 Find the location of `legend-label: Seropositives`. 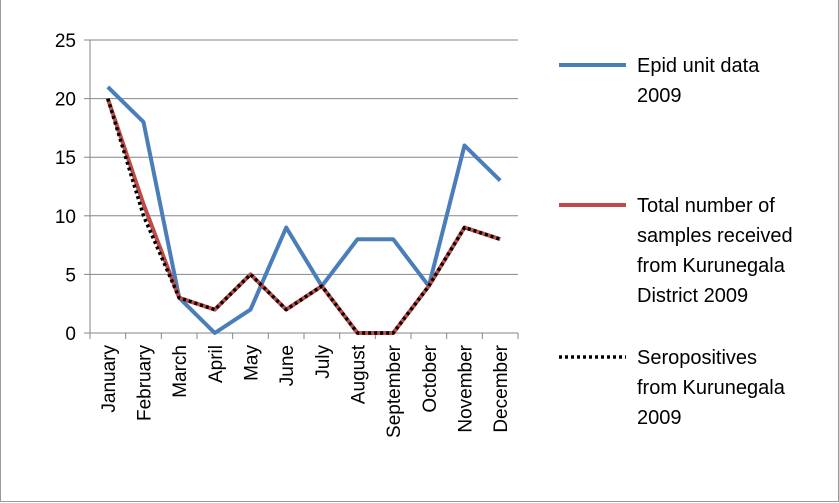

legend-label: Seropositives is located at coordinates (697, 358).